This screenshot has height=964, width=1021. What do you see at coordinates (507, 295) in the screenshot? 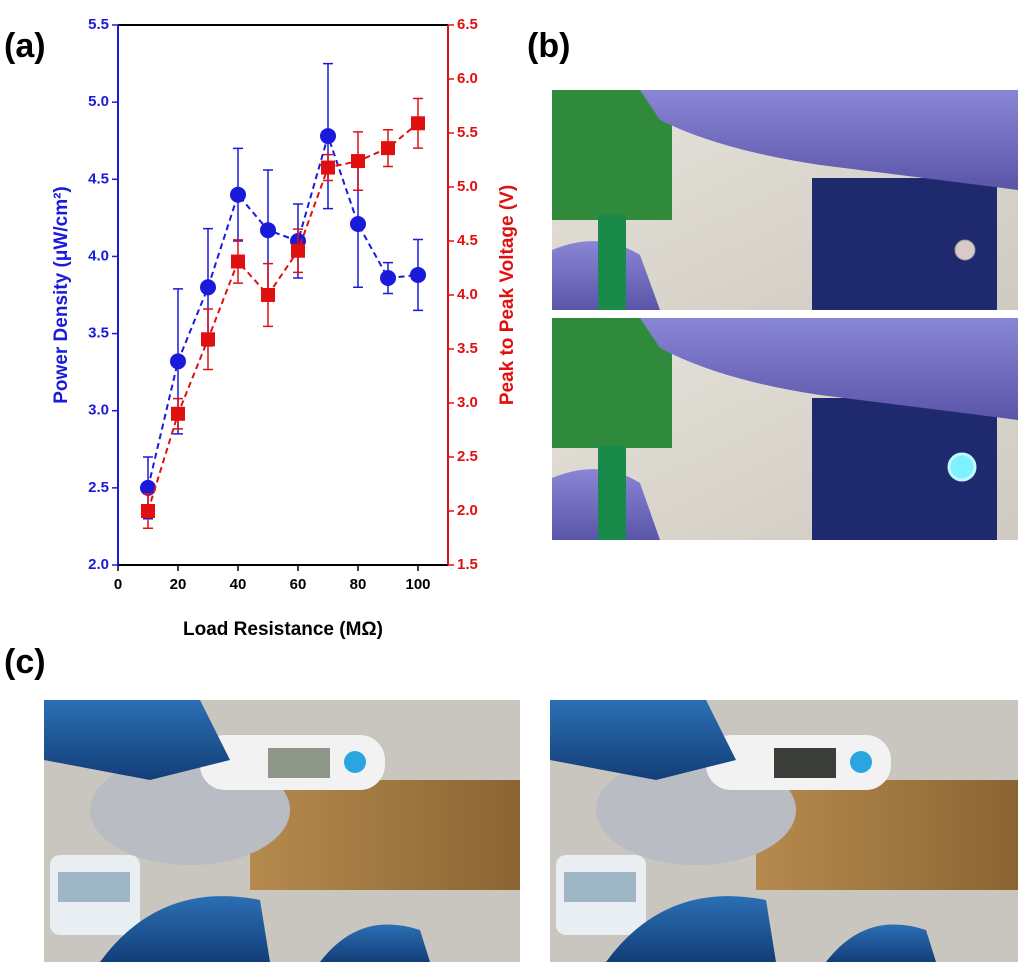
I see `y2-axis-label: Peak to Peak Voltage (V)` at bounding box center [507, 295].